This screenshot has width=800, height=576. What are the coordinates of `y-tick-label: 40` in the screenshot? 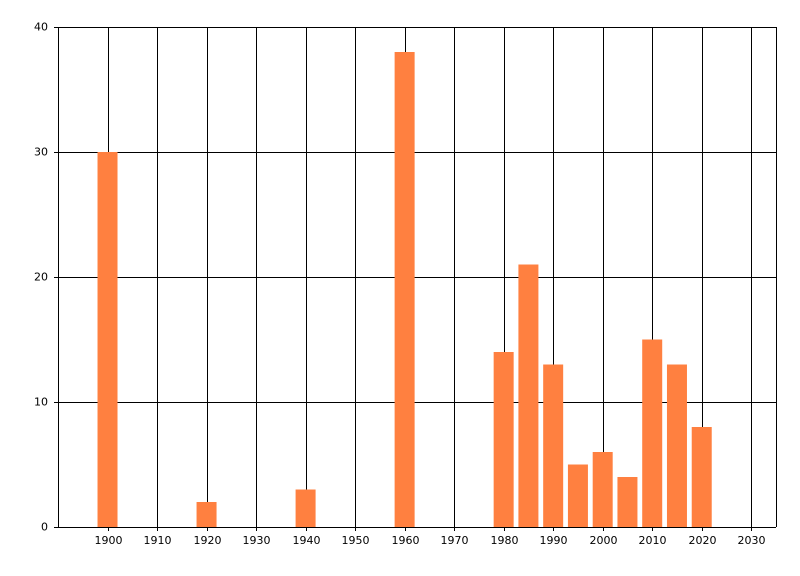 It's located at (41, 27).